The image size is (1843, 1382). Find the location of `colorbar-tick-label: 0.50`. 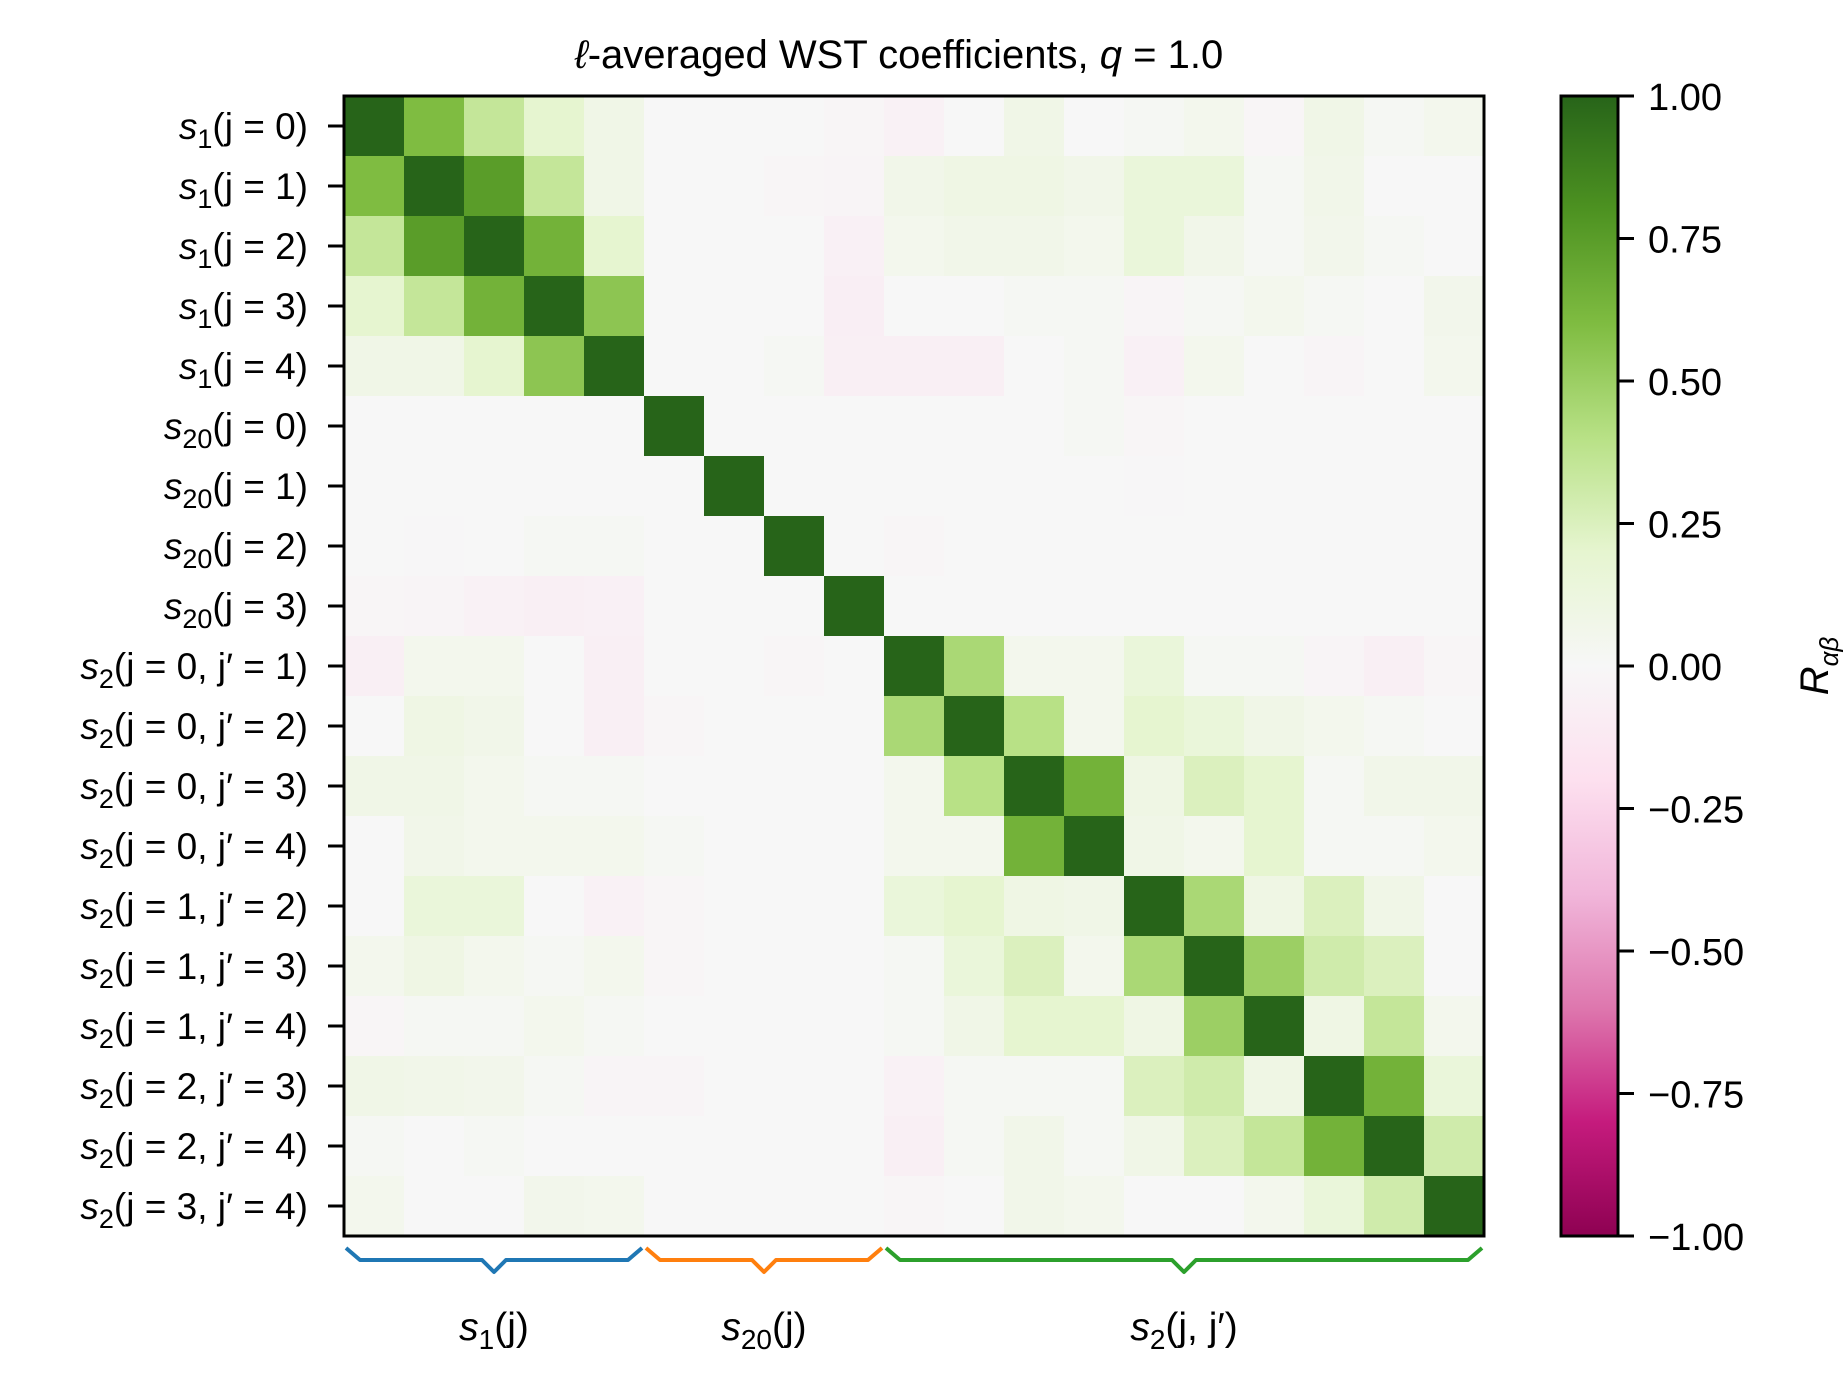

colorbar-tick-label: 0.50 is located at coordinates (1685, 383).